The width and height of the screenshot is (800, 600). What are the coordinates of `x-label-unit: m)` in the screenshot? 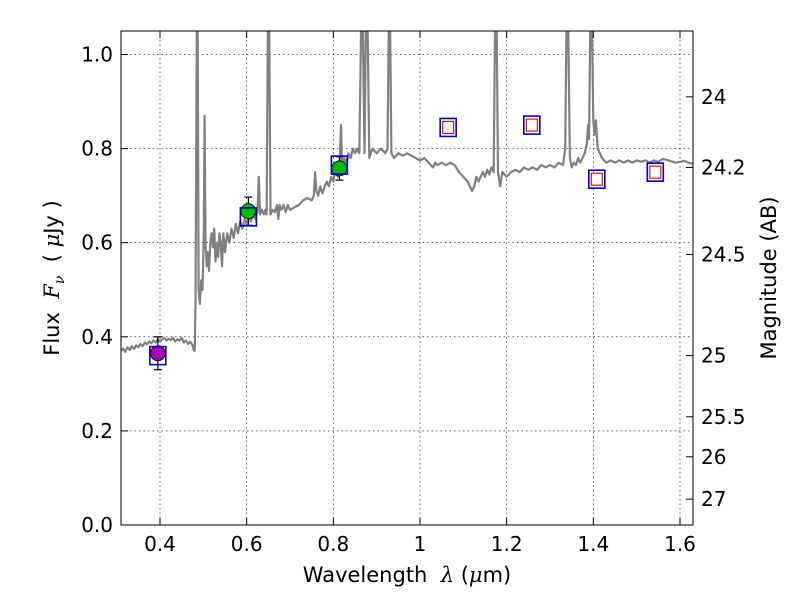 It's located at (497, 575).